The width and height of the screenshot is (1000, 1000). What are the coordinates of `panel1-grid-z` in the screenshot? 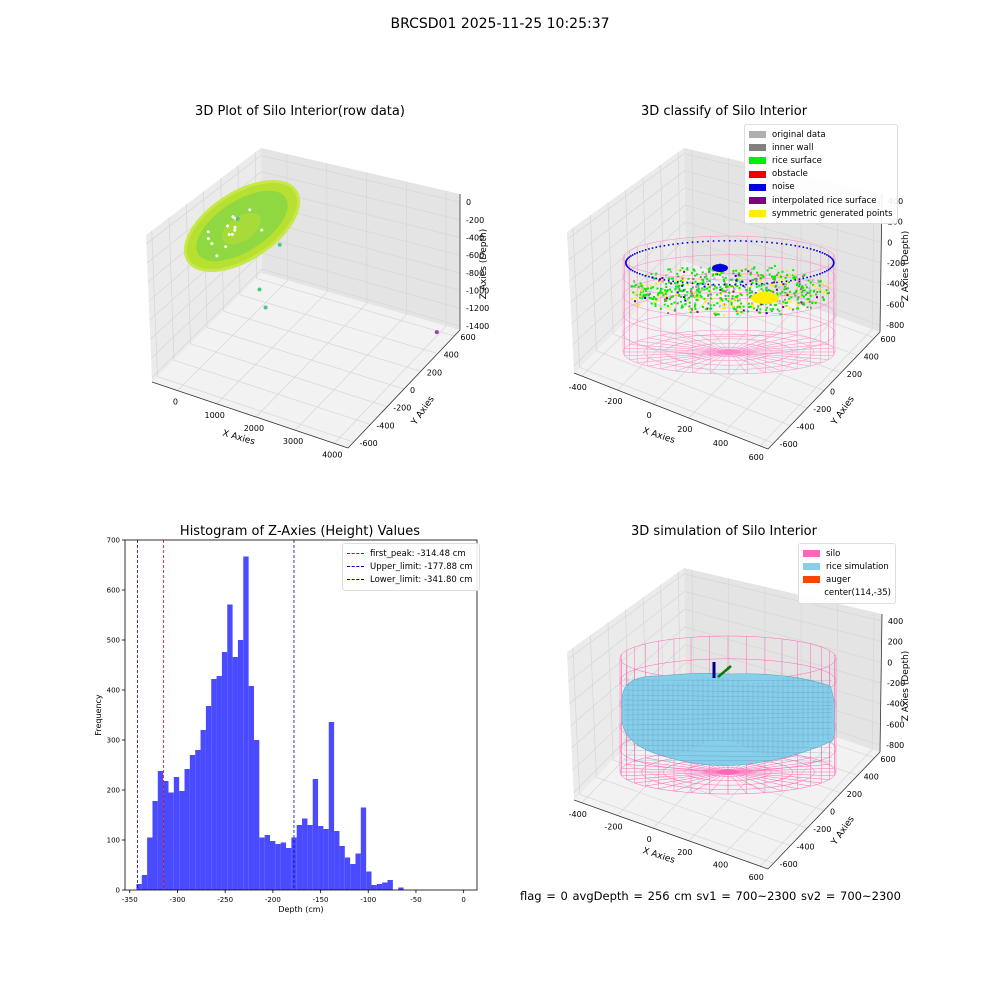 It's located at (206, 305).